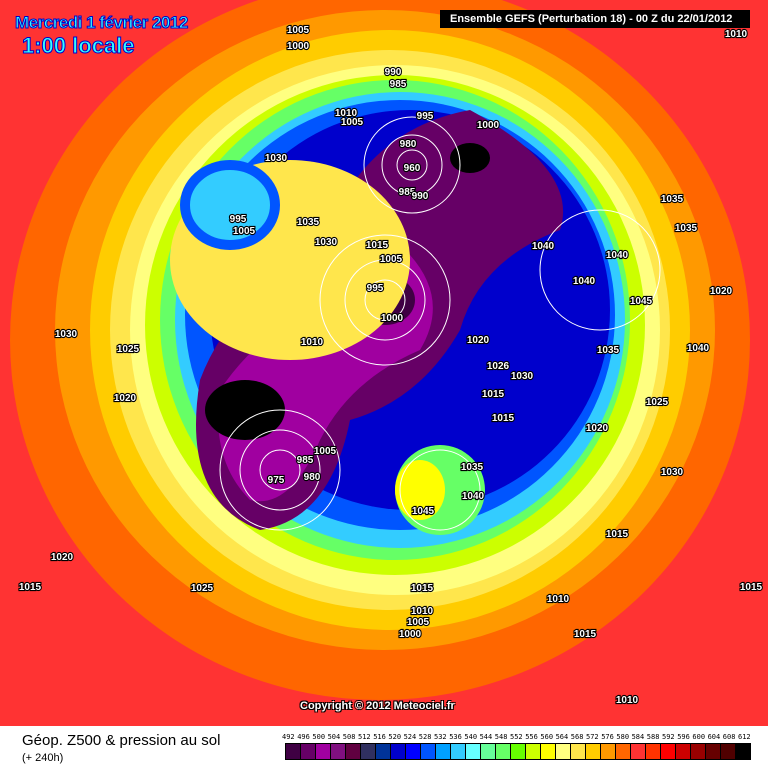 This screenshot has height=768, width=768. I want to click on scale-label: 572, so click(592, 737).